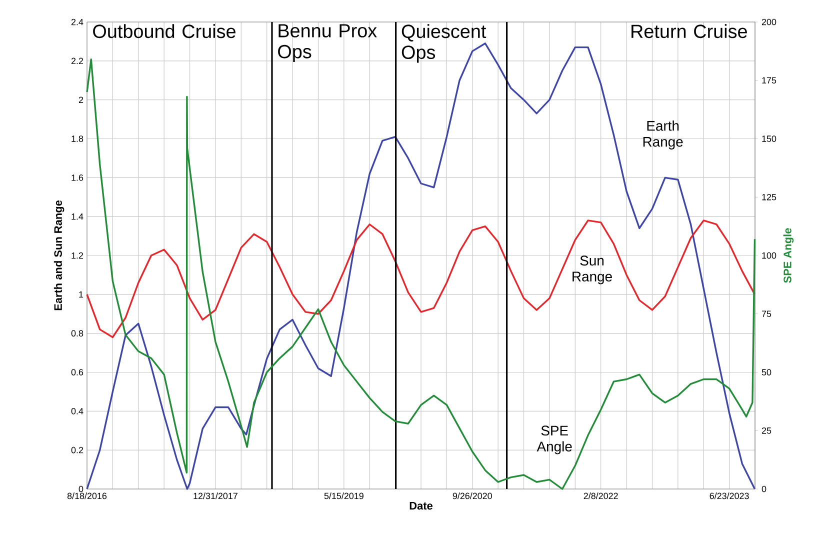 The height and width of the screenshot is (555, 820). I want to click on y2-axis-title: SPE Angle, so click(788, 255).